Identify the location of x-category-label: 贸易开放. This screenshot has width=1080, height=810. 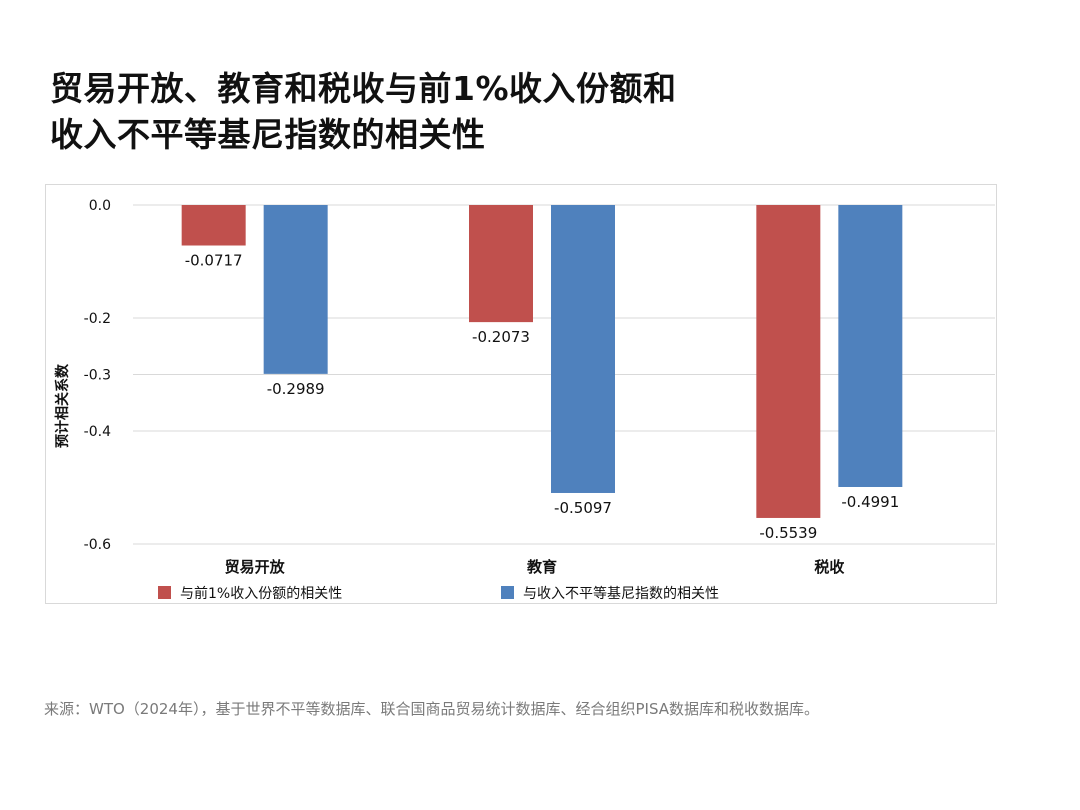
(255, 567).